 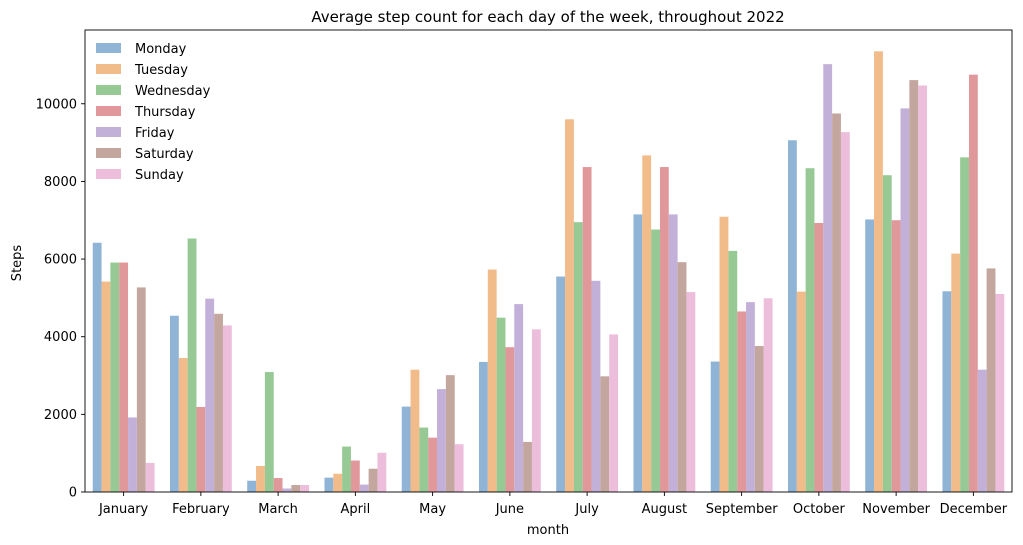 What do you see at coordinates (296, 488) in the screenshot?
I see `bar-march-saturday` at bounding box center [296, 488].